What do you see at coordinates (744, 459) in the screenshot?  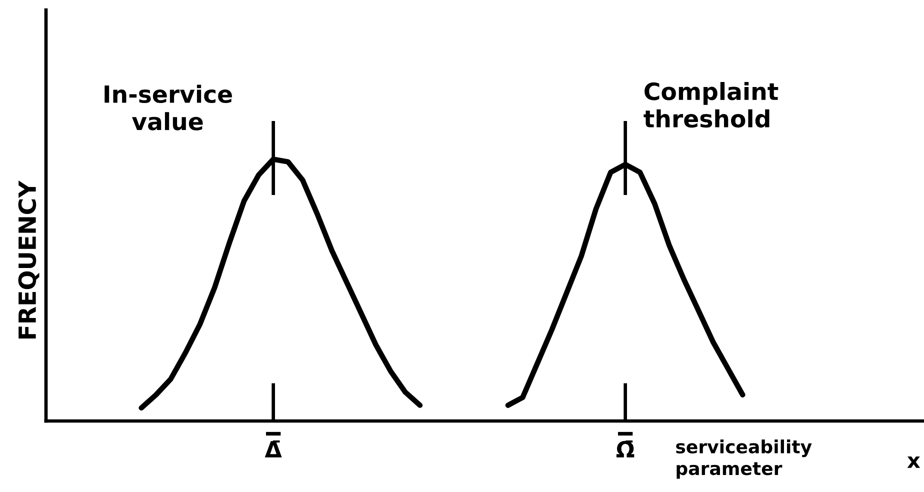 I see `x-axis-title: serviceability parameter` at bounding box center [744, 459].